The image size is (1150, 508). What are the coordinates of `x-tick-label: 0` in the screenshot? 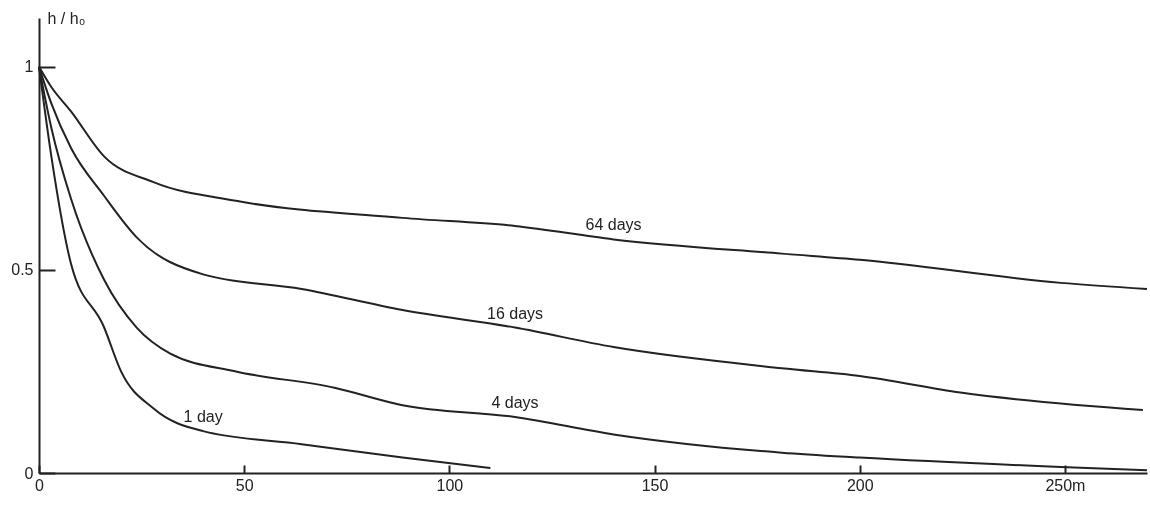 It's located at (40, 485).